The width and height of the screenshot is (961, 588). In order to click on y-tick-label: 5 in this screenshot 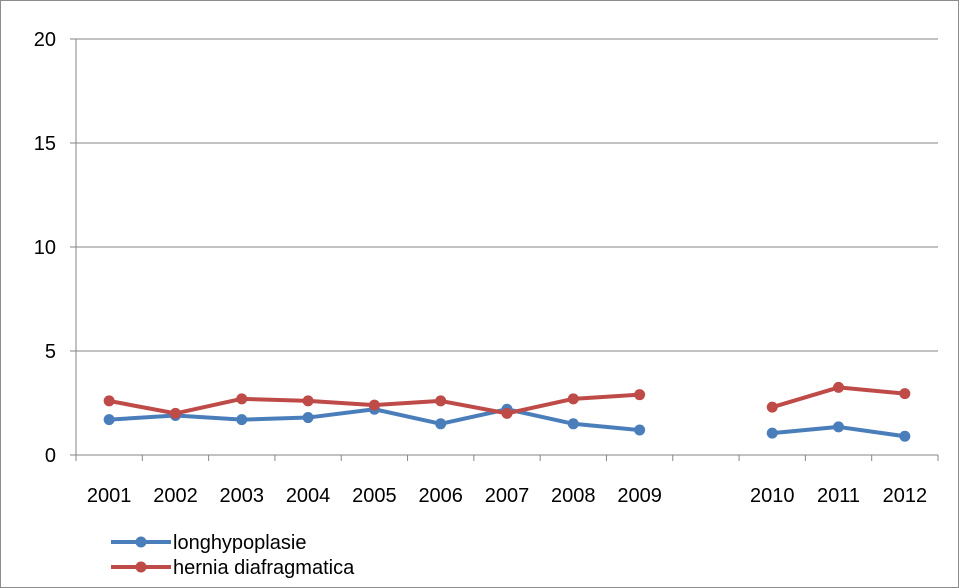, I will do `click(50, 352)`.